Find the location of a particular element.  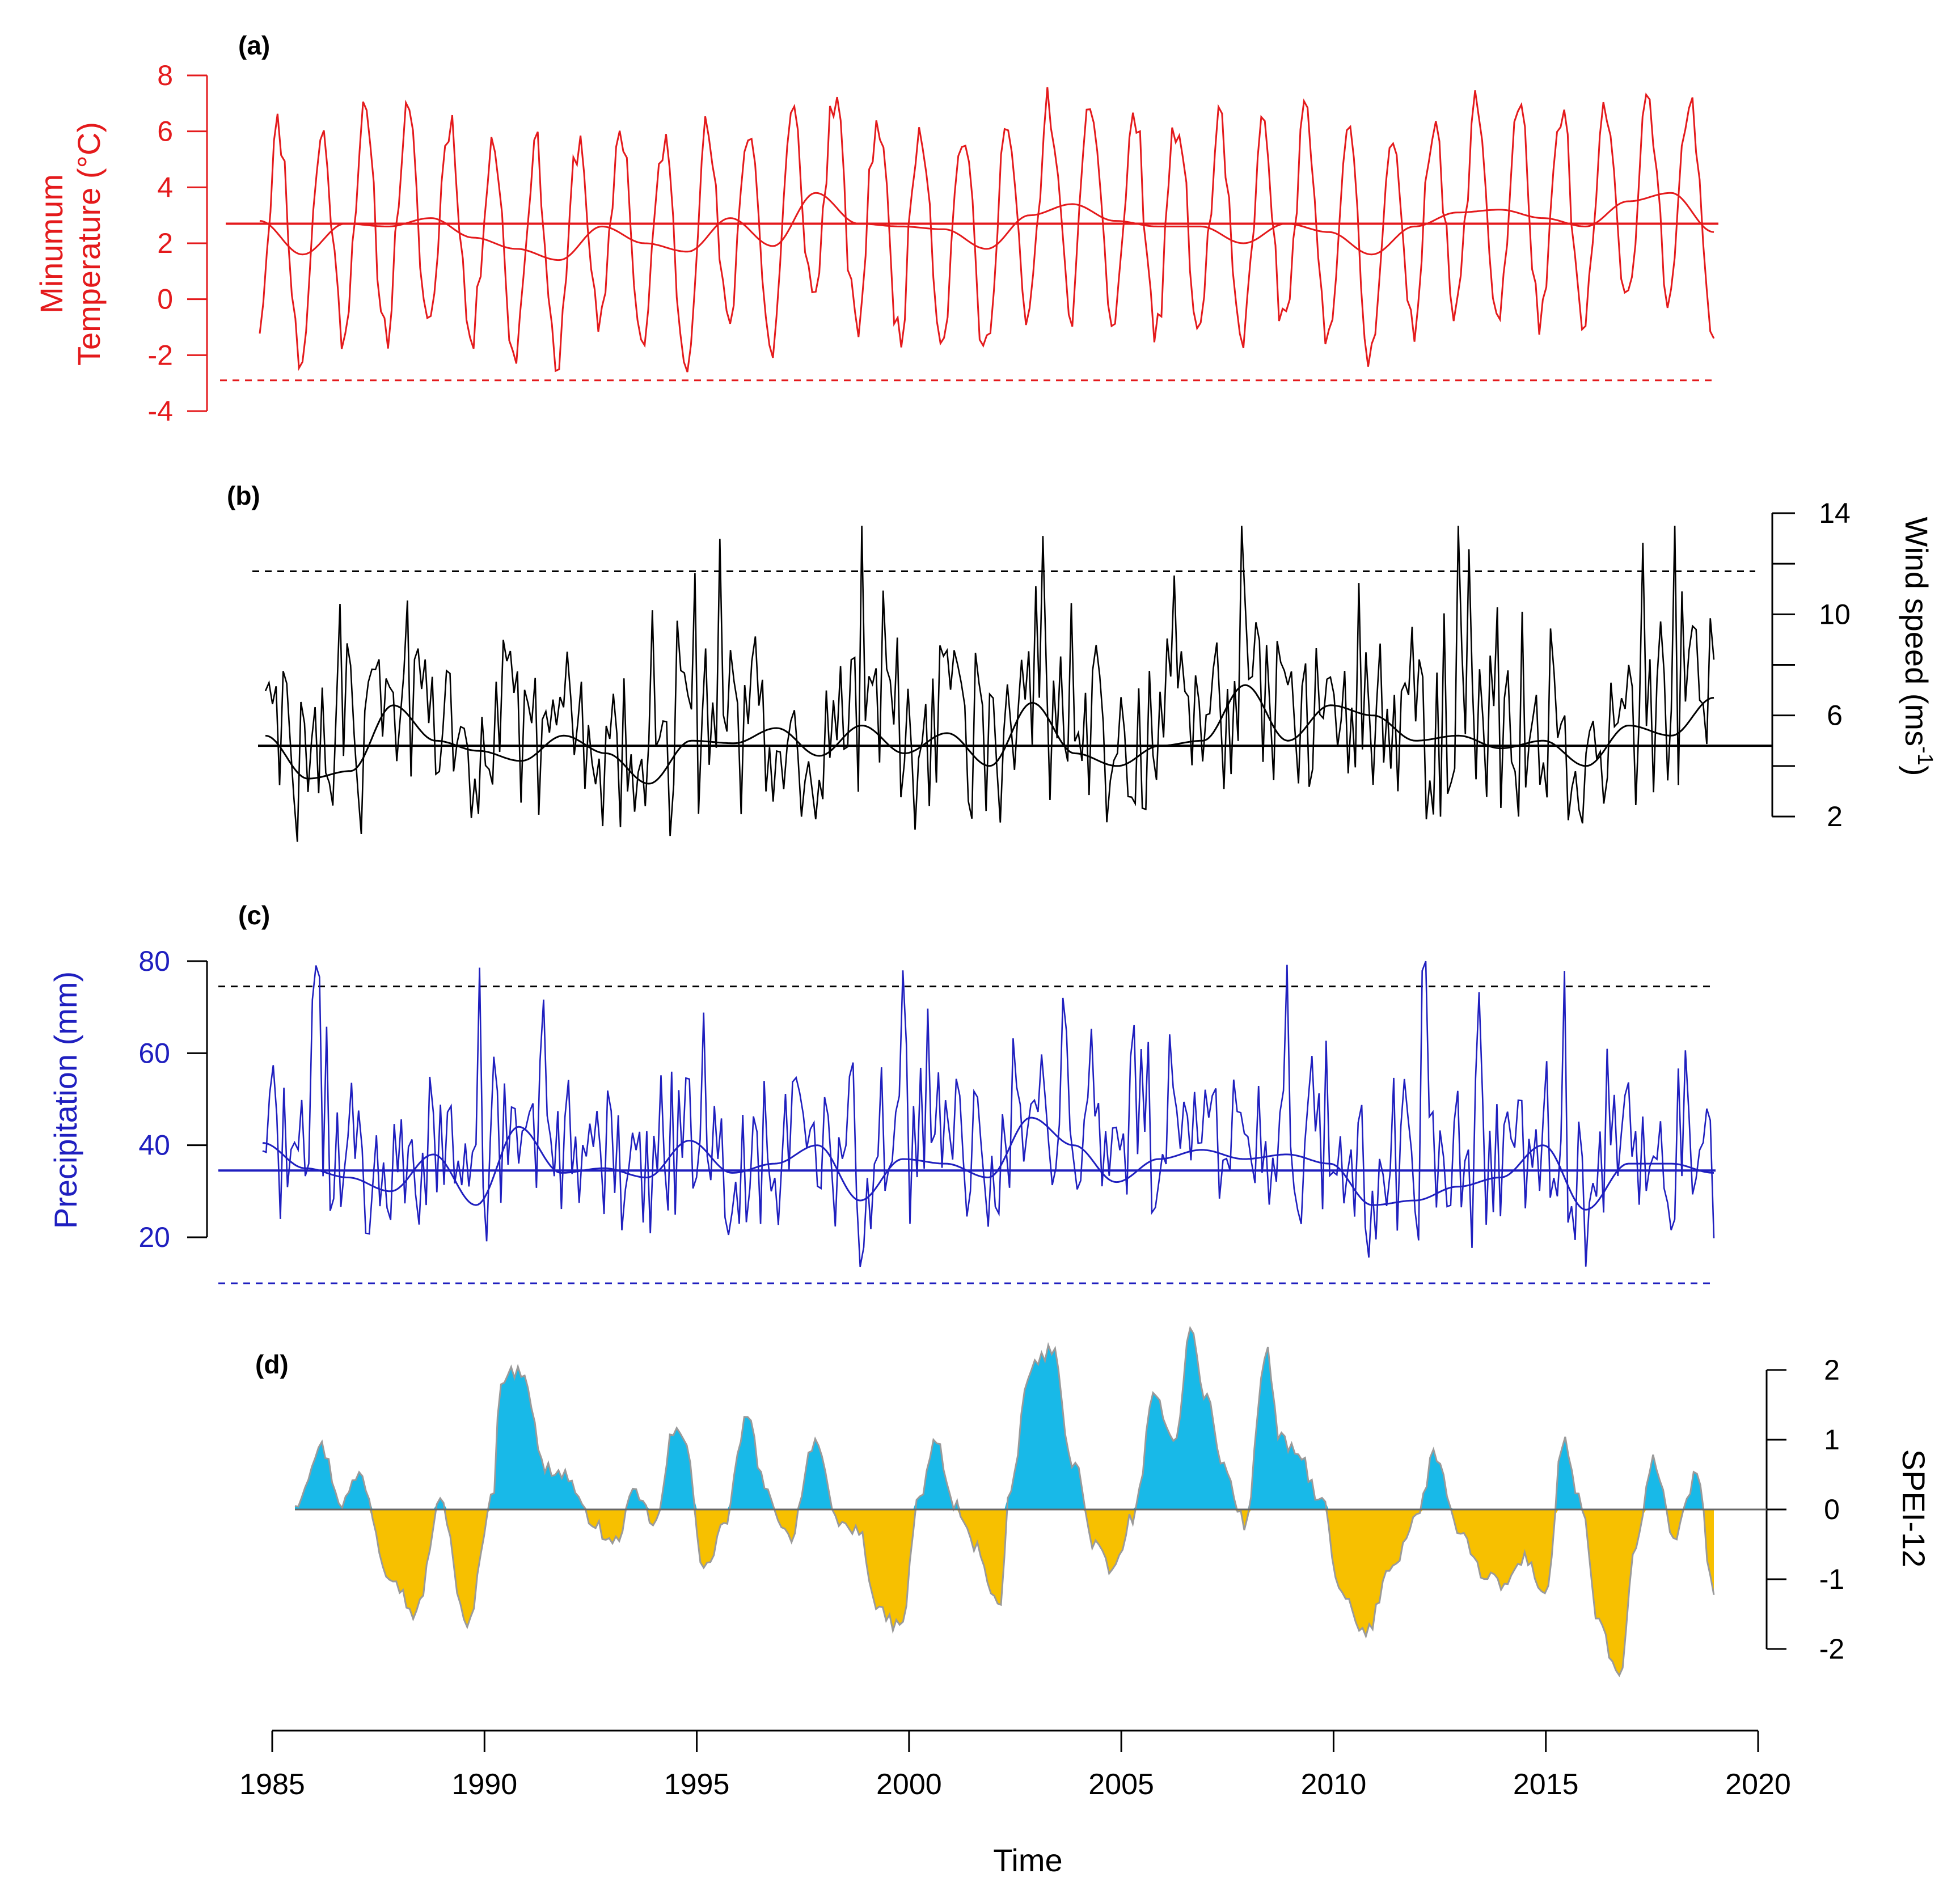

panel-b-label: (b) is located at coordinates (244, 495).